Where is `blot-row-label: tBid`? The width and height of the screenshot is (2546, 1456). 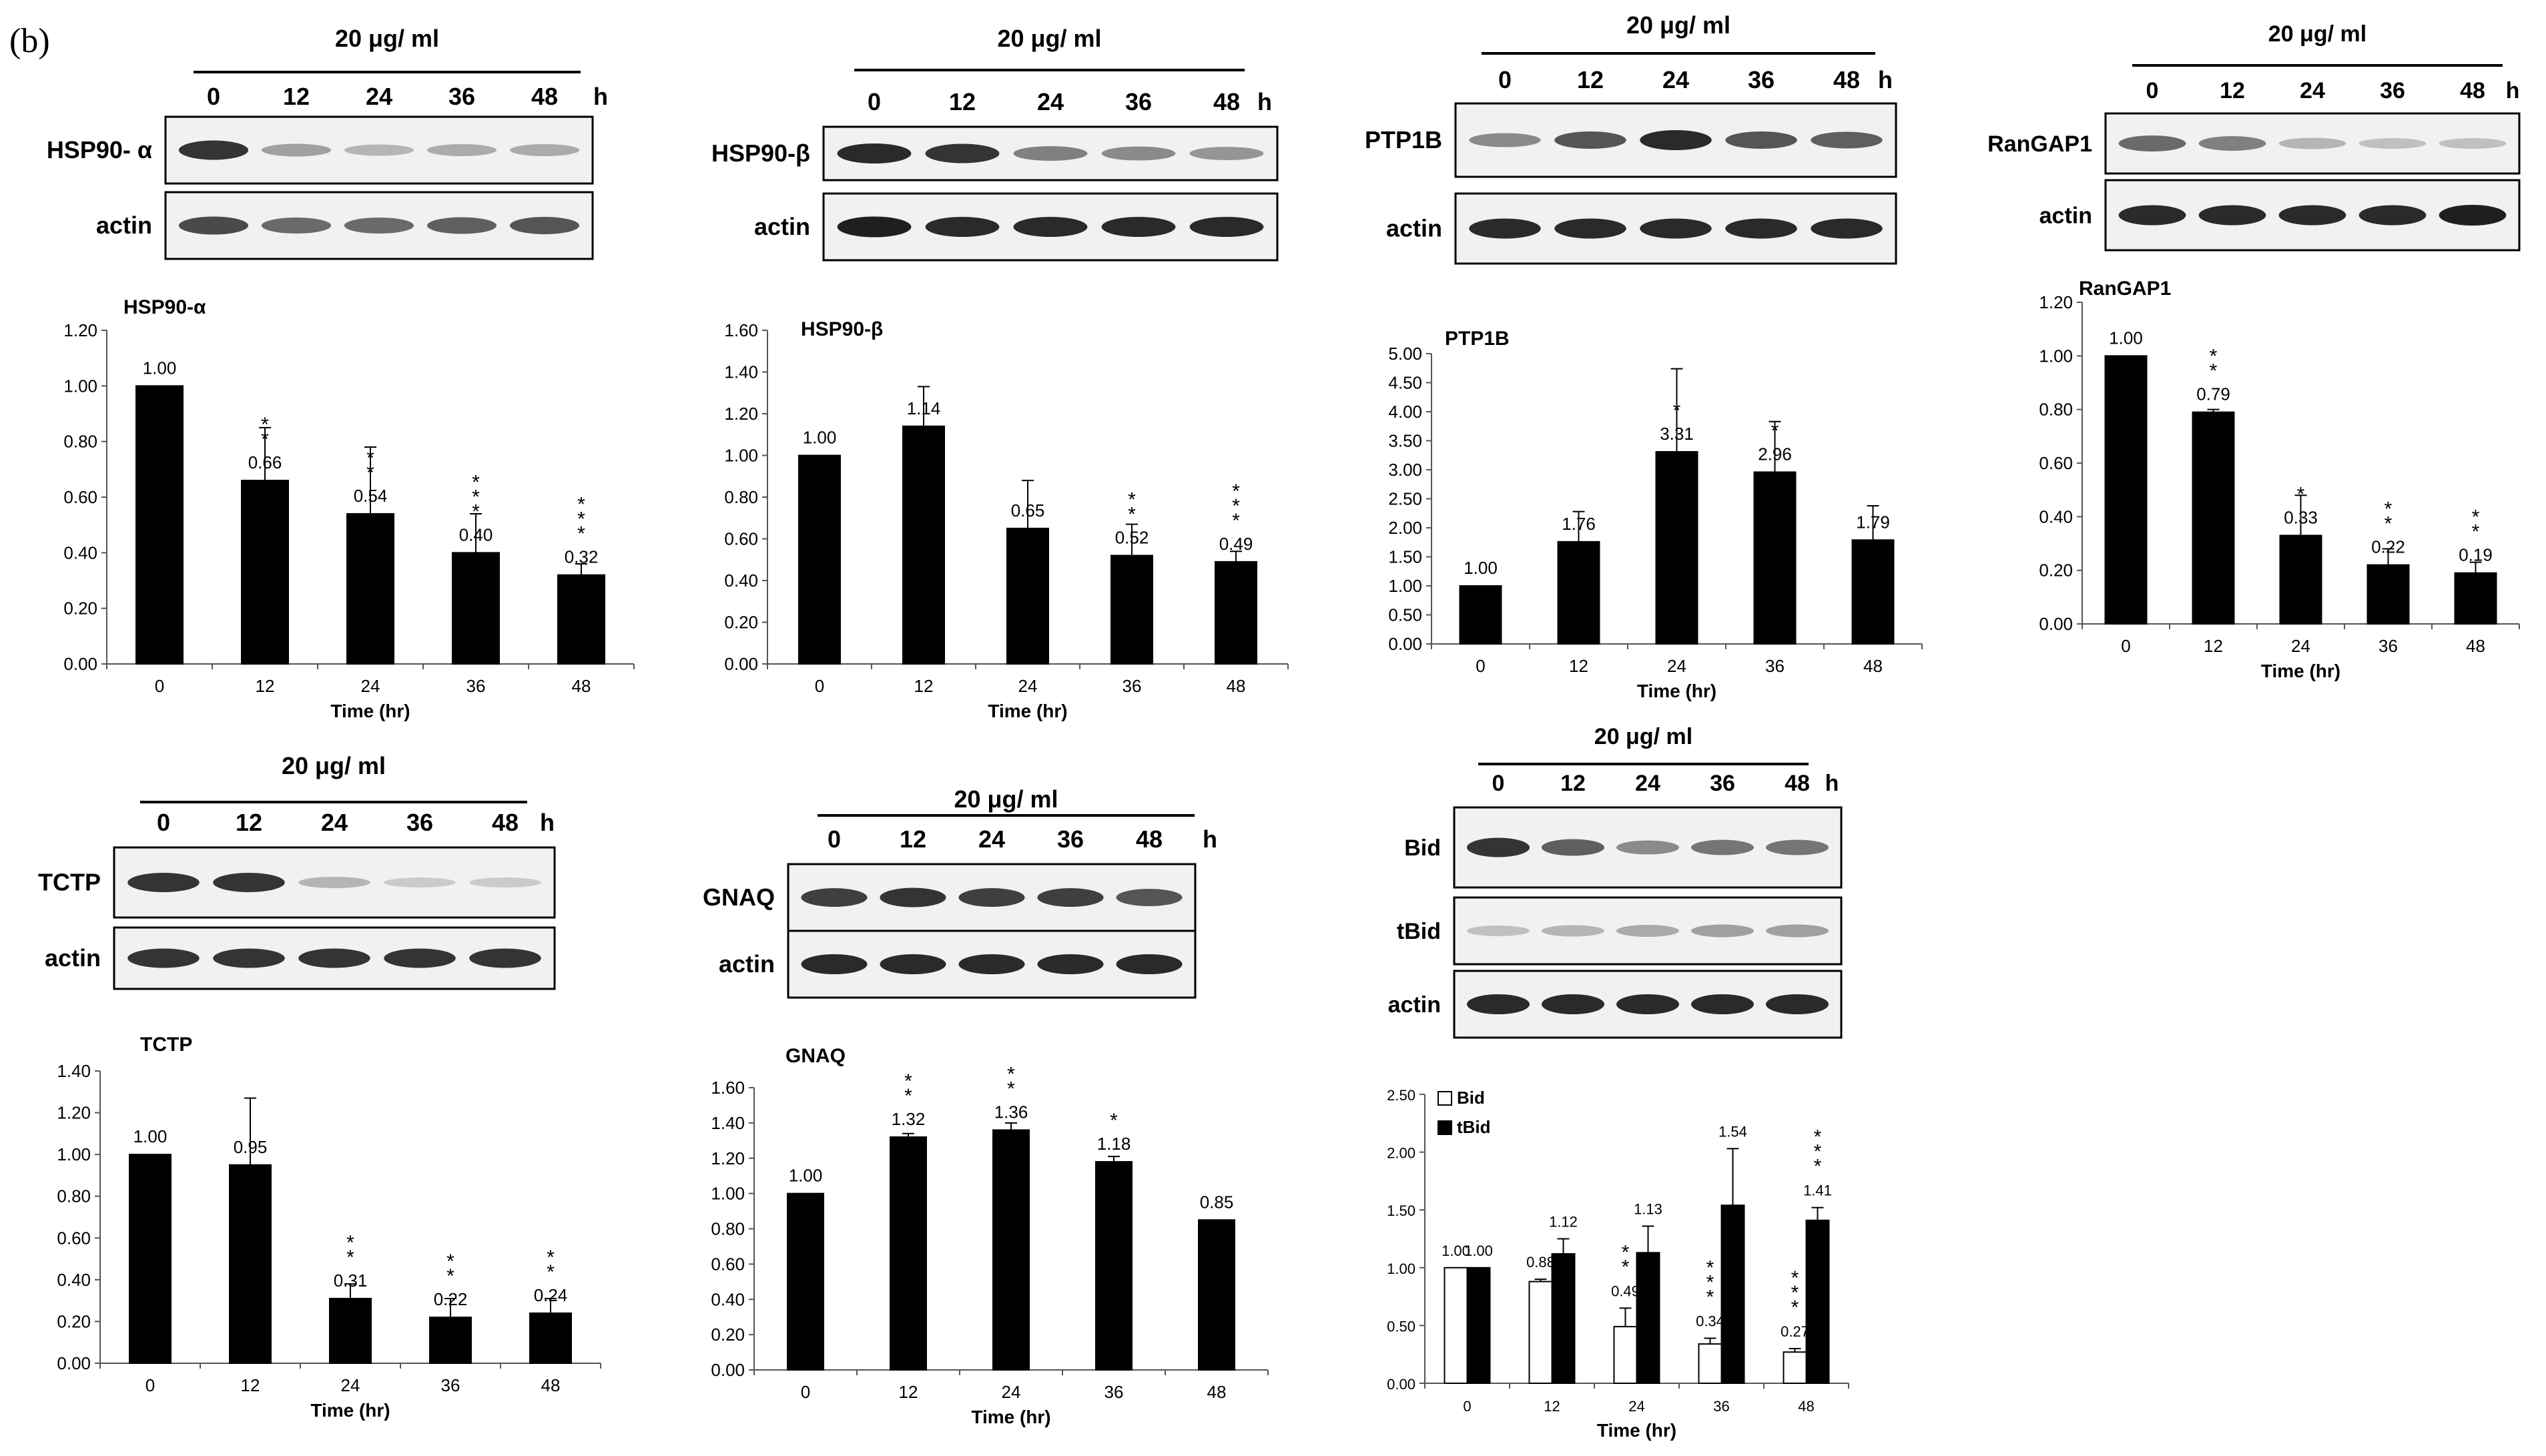
blot-row-label: tBid is located at coordinates (1419, 931).